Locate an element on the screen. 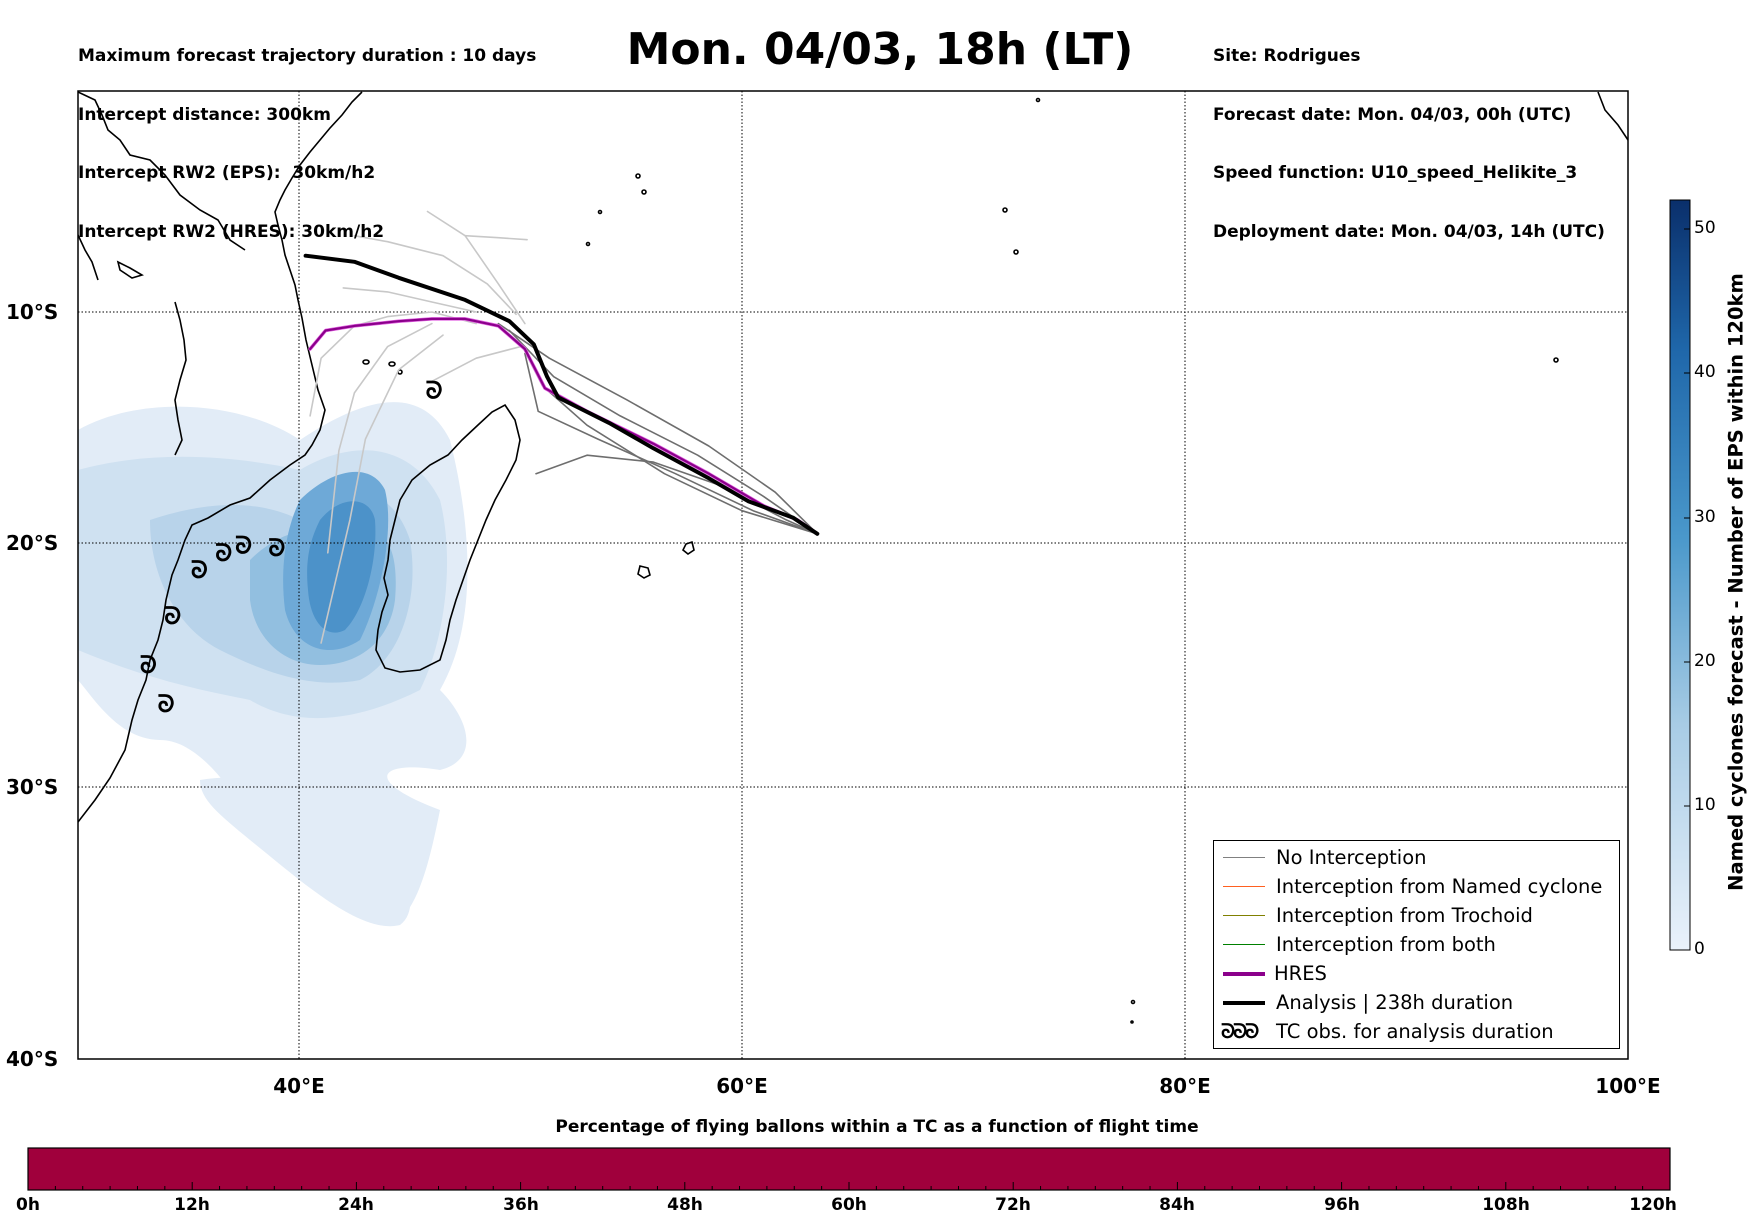  time-label: 120h is located at coordinates (1653, 1205).